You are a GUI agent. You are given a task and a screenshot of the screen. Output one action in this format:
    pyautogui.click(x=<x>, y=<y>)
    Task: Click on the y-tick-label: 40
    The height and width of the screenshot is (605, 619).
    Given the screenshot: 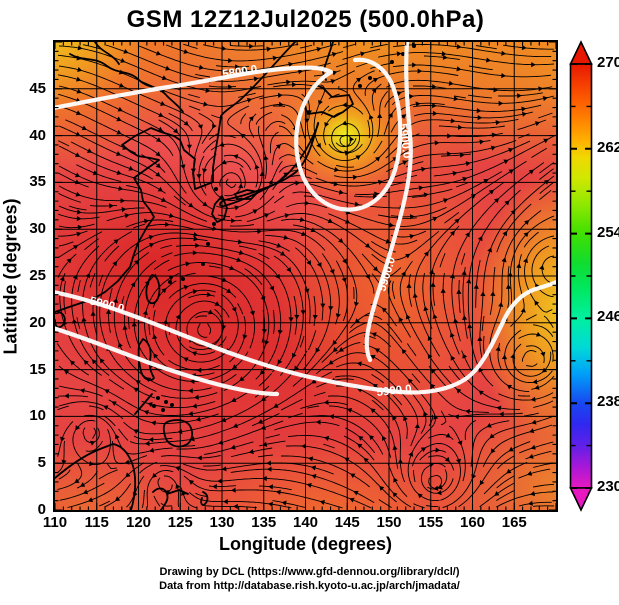 What is the action you would take?
    pyautogui.click(x=37, y=135)
    